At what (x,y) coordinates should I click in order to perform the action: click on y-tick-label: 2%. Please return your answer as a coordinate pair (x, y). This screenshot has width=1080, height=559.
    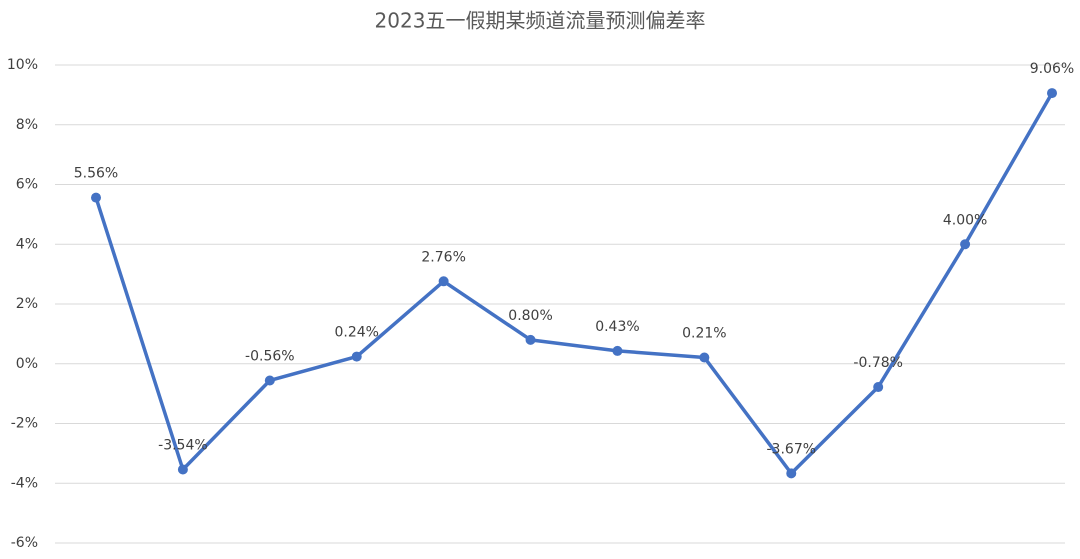
    Looking at the image, I should click on (27, 304).